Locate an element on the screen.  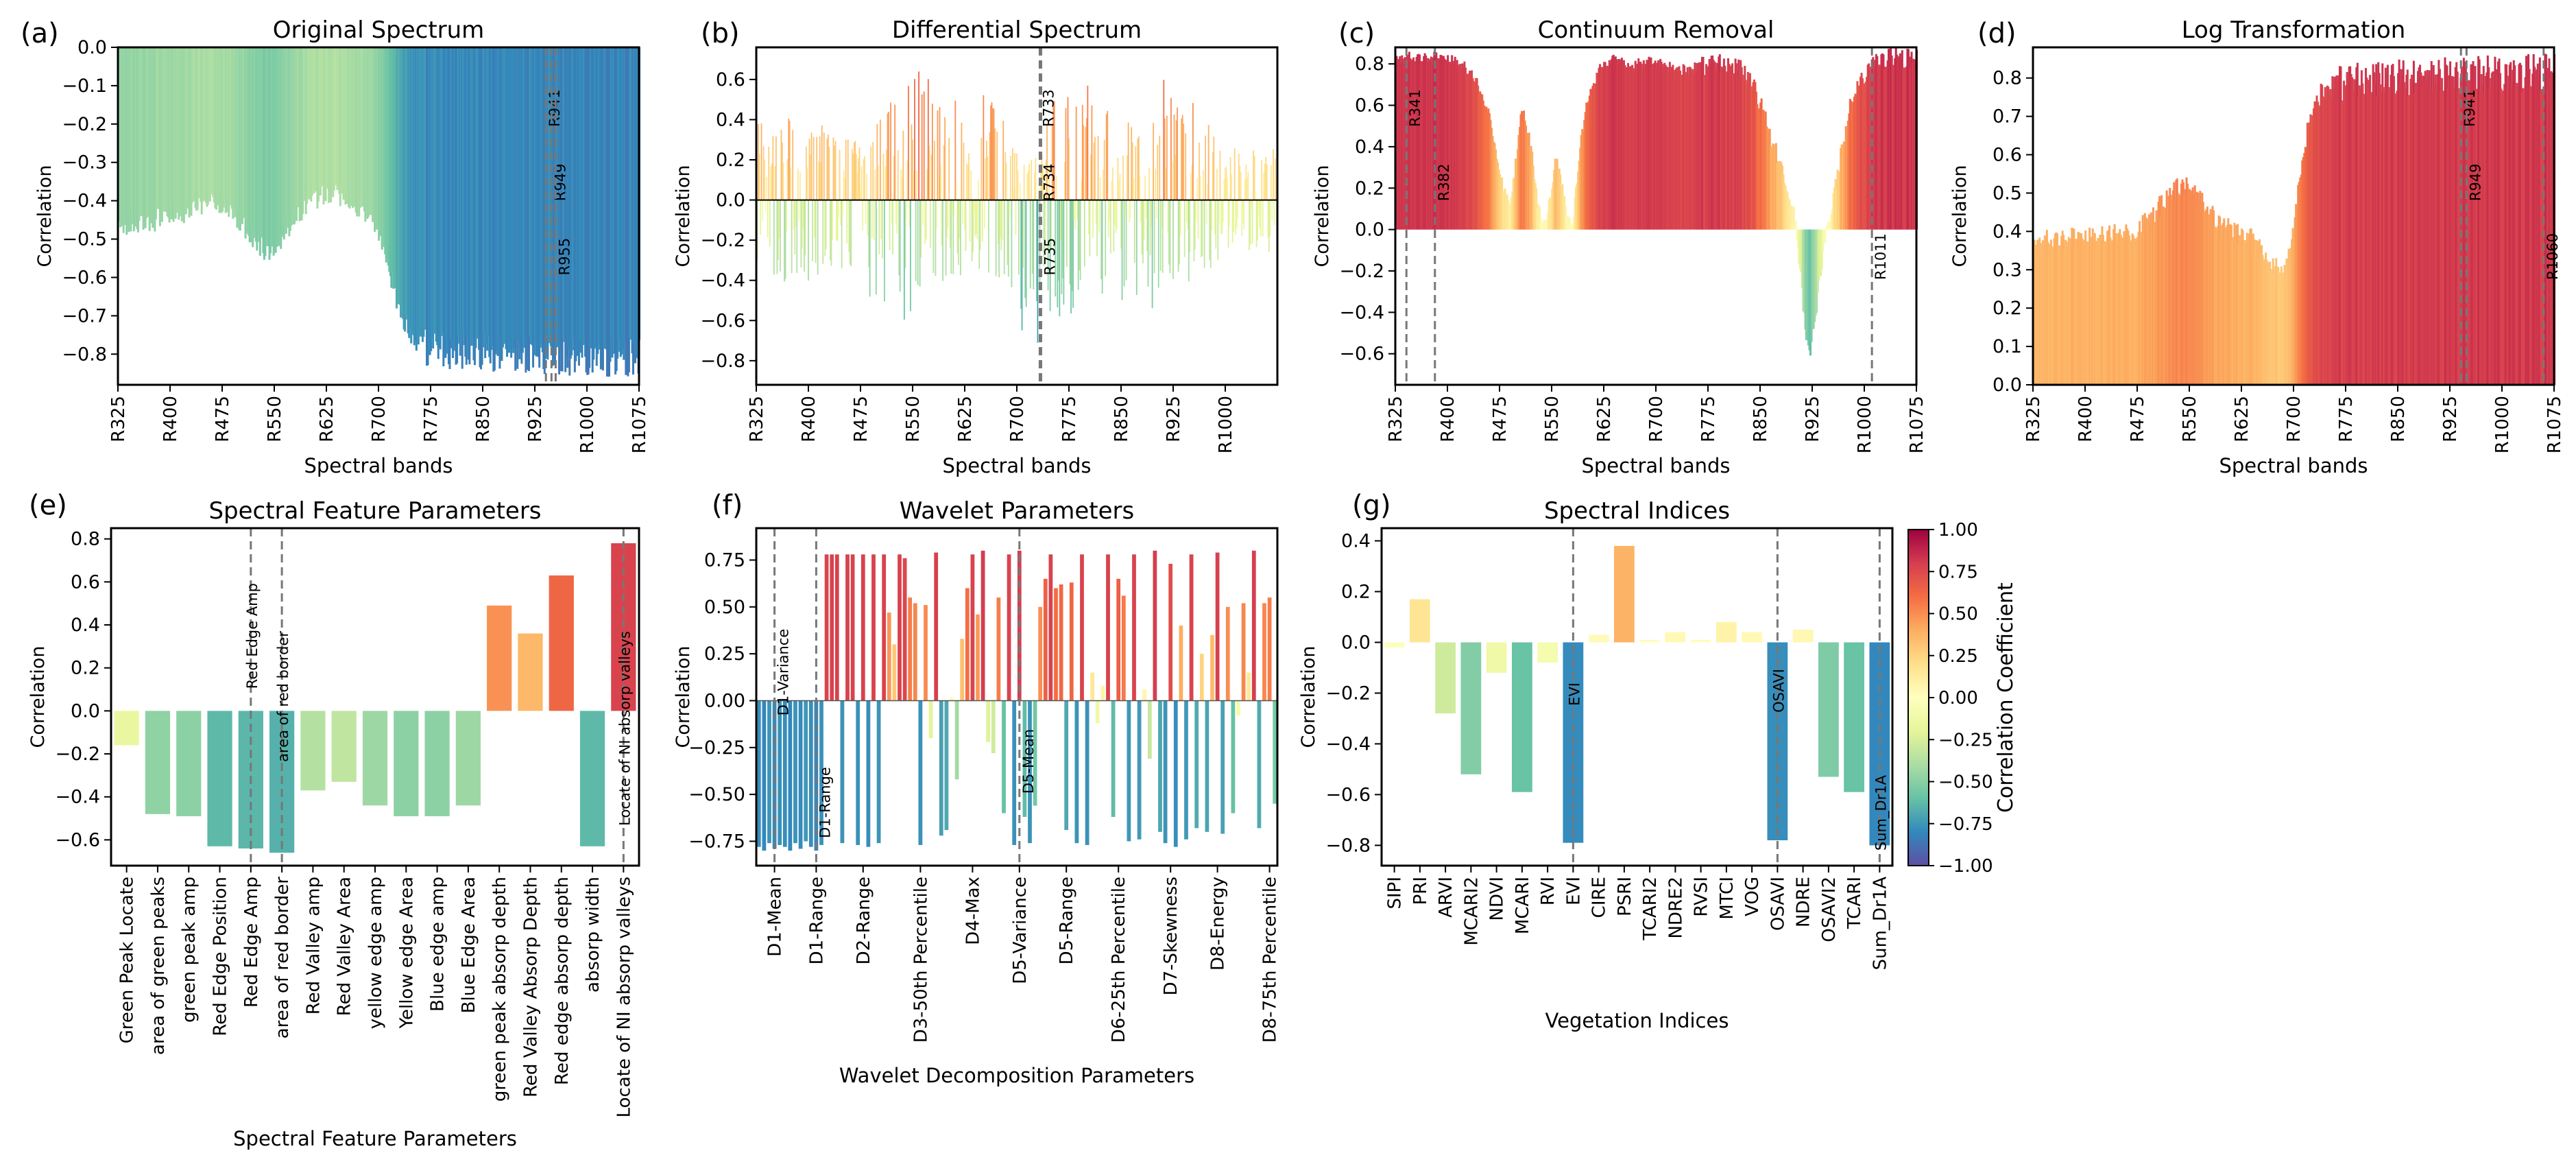
x-tick-label: D5-Variance is located at coordinates (1020, 930).